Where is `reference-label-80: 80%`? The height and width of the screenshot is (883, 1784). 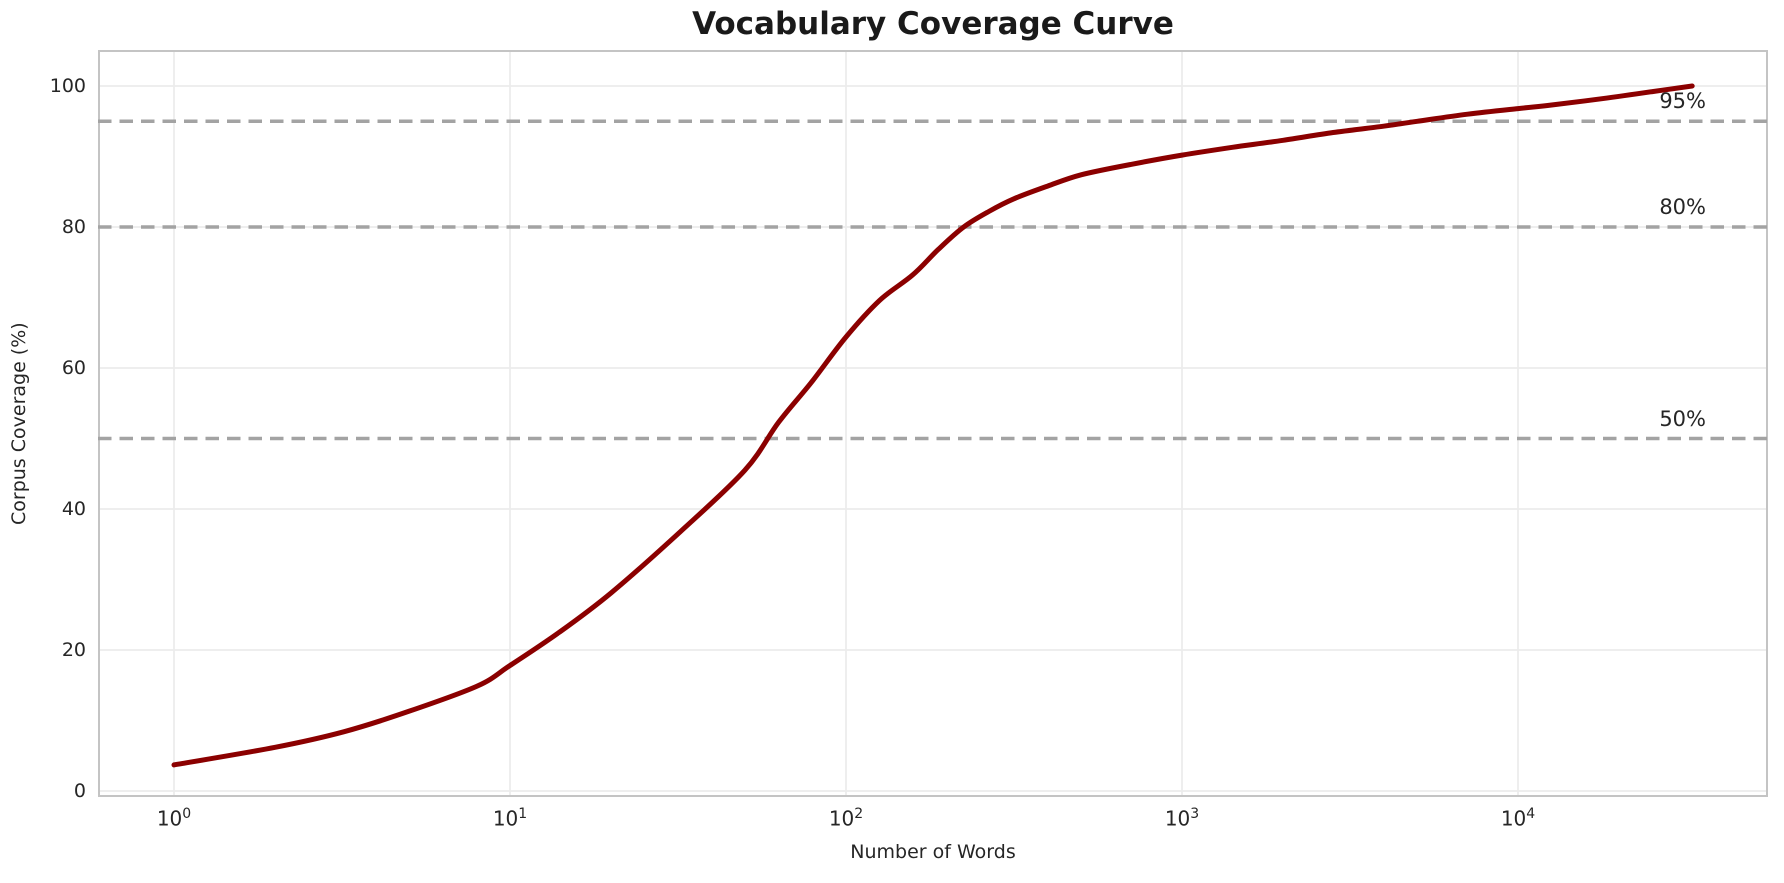
reference-label-80: 80% is located at coordinates (1682, 207).